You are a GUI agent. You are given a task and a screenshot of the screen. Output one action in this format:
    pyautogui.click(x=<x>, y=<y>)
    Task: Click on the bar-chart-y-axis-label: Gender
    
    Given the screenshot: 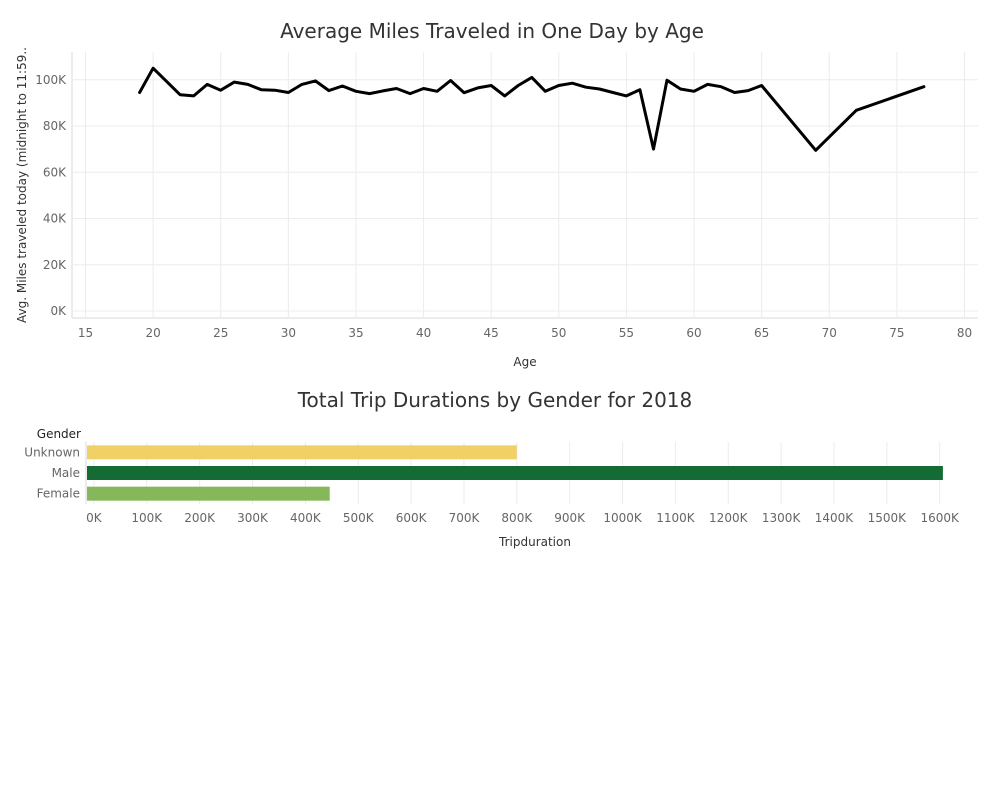 What is the action you would take?
    pyautogui.click(x=59, y=434)
    